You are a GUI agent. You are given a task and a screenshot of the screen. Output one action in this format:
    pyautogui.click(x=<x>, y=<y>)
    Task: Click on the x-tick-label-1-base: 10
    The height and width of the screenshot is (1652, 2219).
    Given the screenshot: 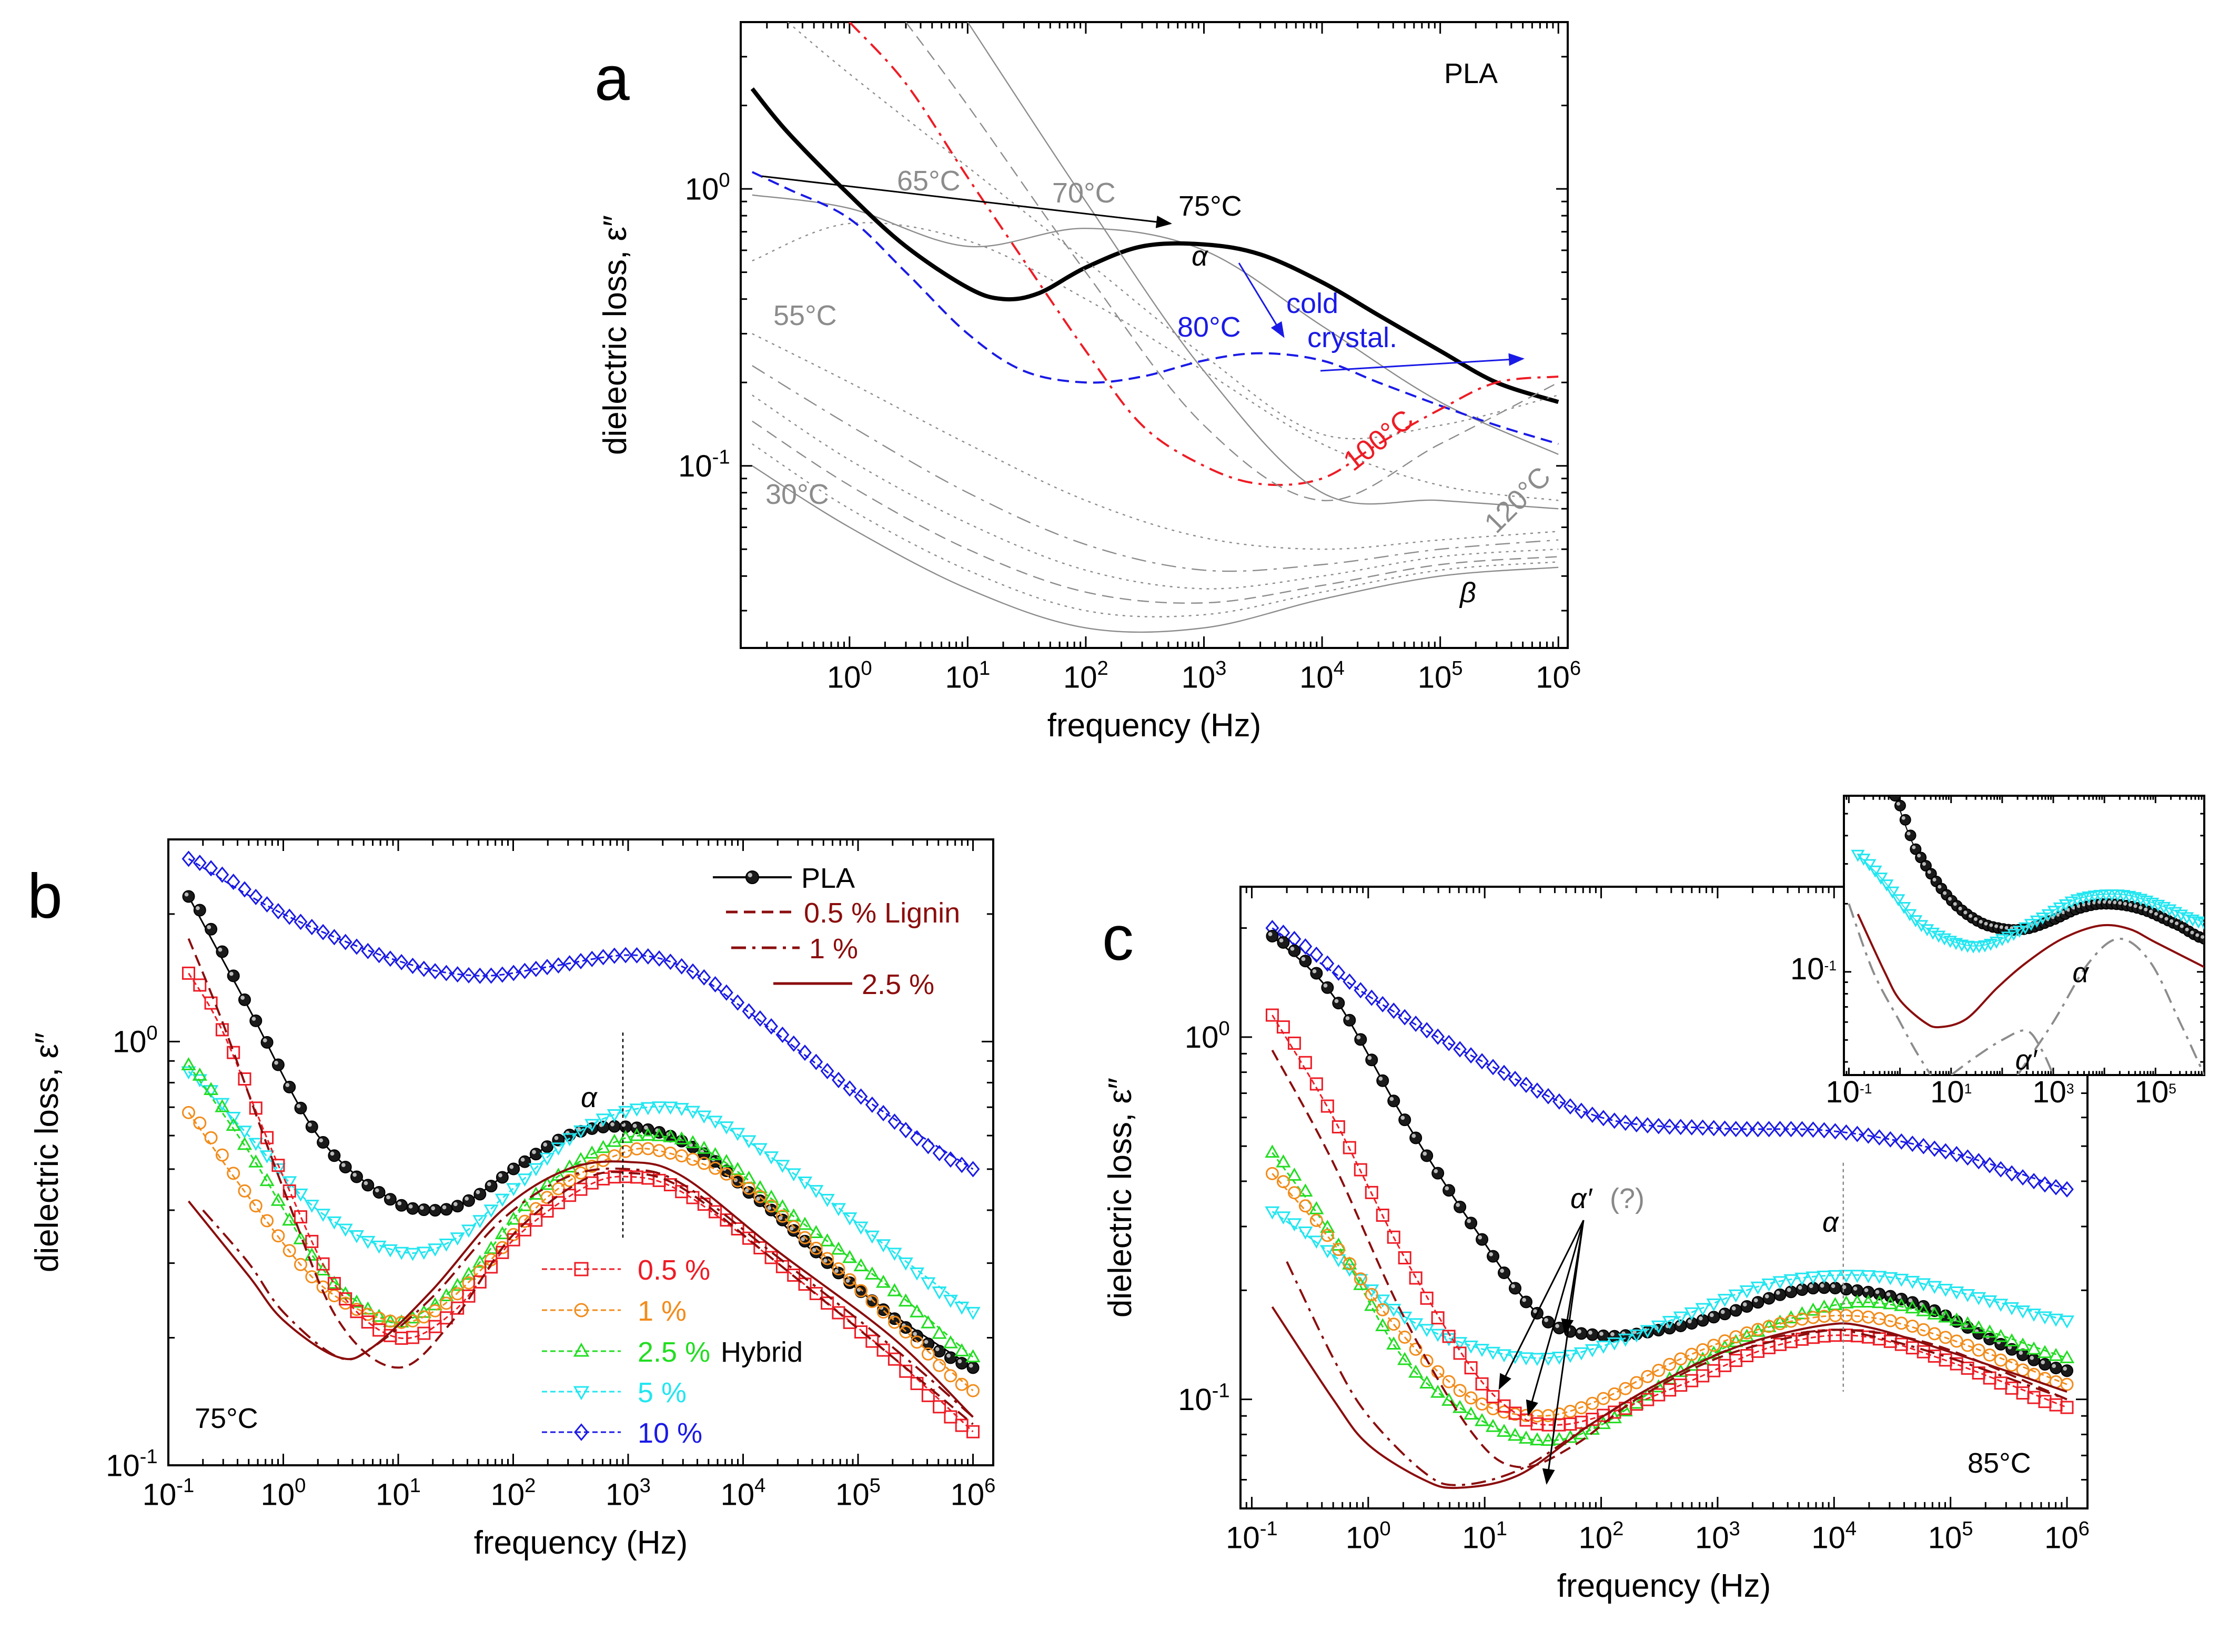 What is the action you would take?
    pyautogui.click(x=278, y=1494)
    